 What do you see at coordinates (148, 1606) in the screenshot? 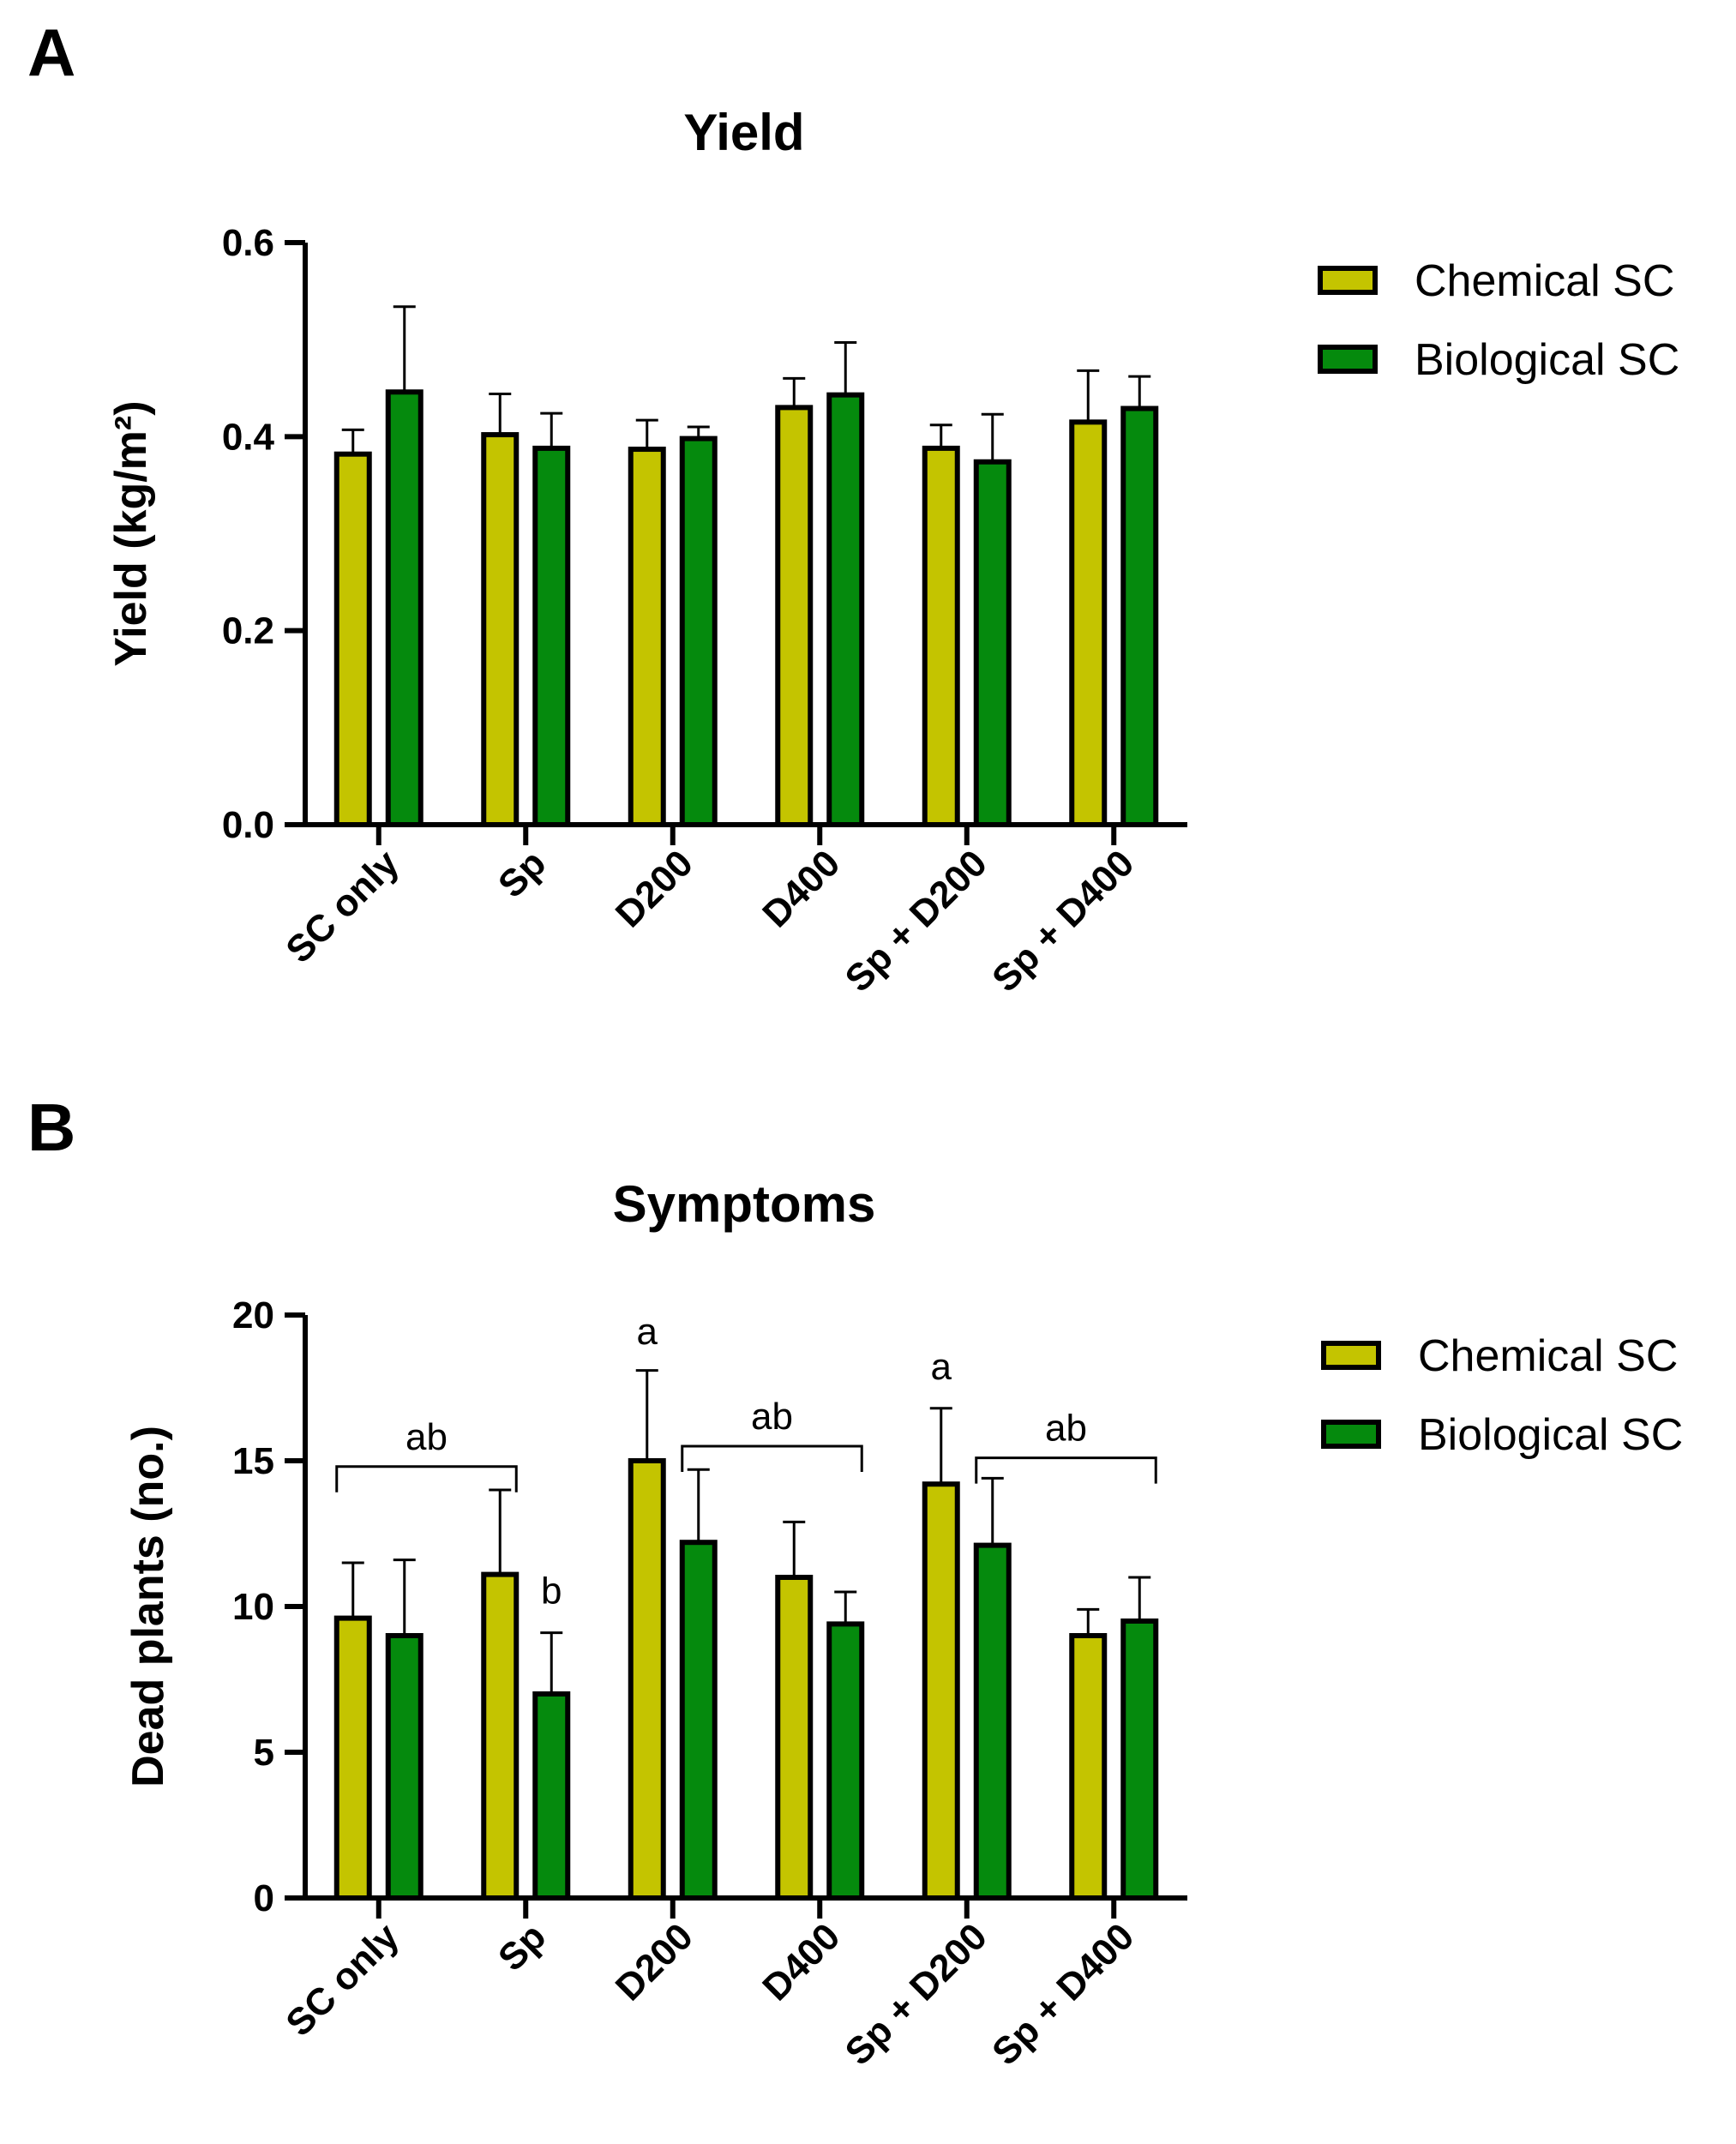
I see `y-axis-label: Dead plants (no.)` at bounding box center [148, 1606].